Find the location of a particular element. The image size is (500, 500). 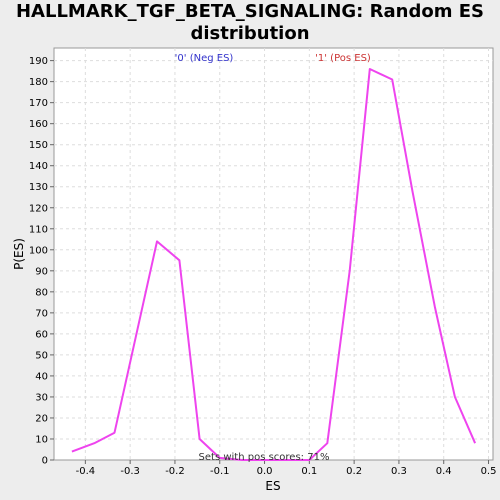

x-tick-label: 0.1 is located at coordinates (309, 471).